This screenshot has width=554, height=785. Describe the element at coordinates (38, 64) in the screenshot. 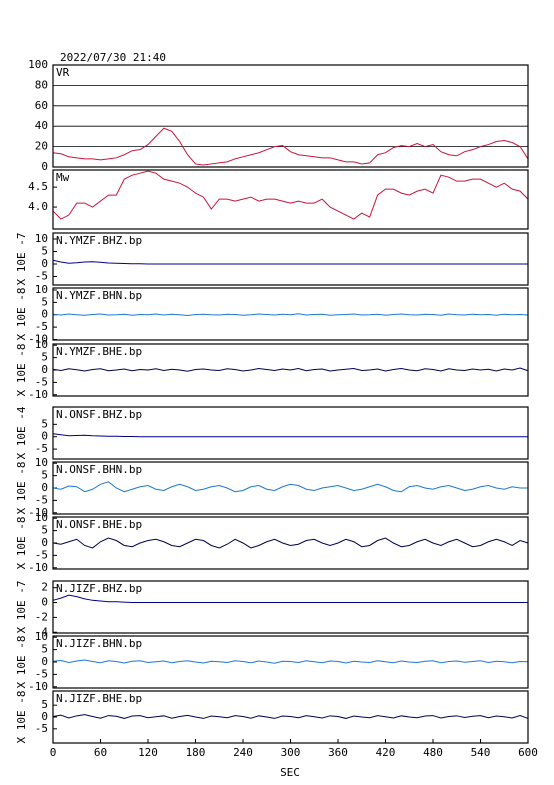

I see `y-tick-label: 100` at that location.